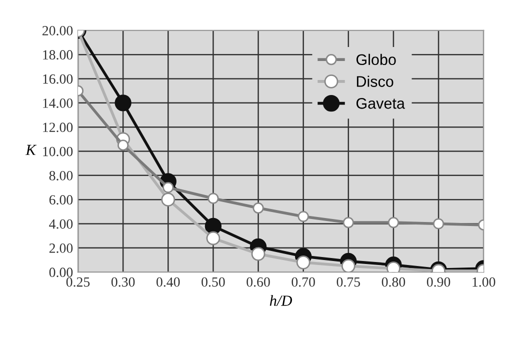  I want to click on x-tick-label: 0.50, so click(213, 282).